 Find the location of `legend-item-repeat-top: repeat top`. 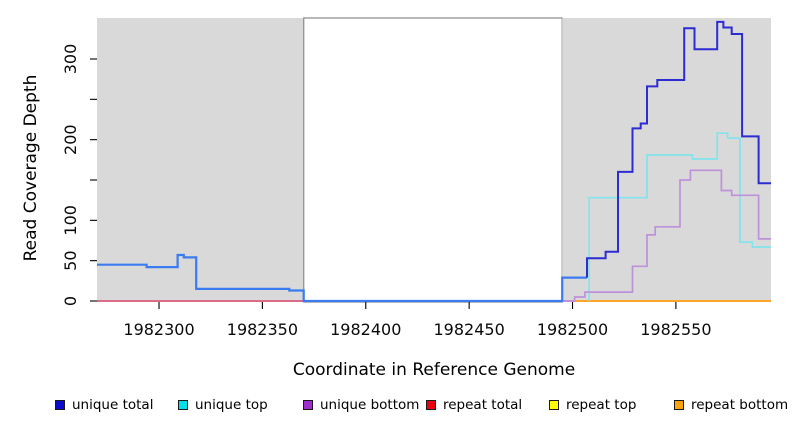

legend-item-repeat-top: repeat top is located at coordinates (592, 405).